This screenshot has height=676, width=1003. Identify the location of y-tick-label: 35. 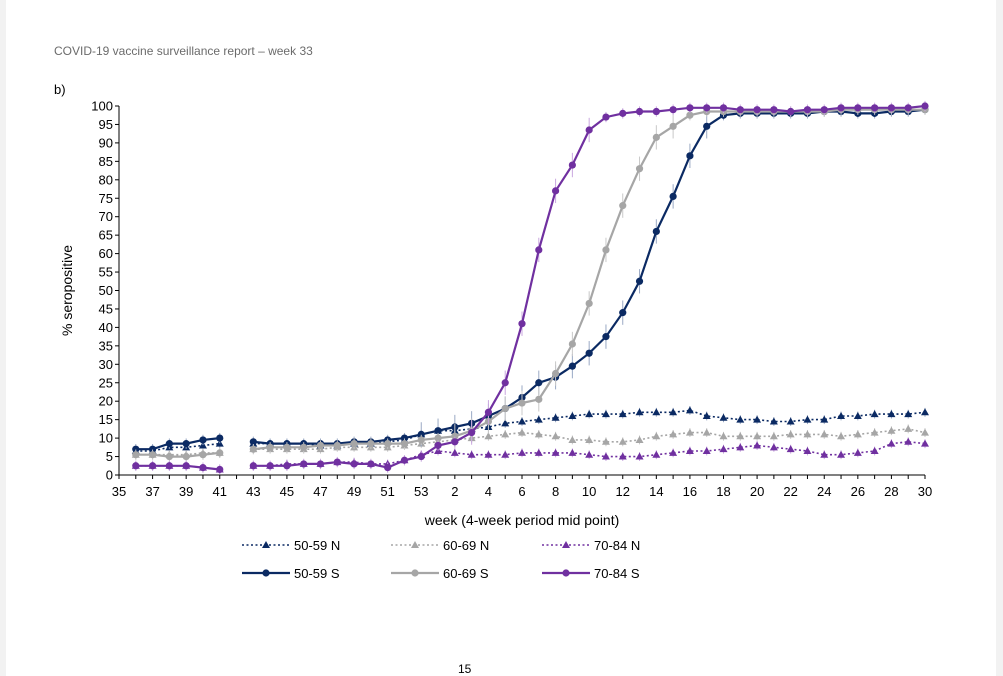
(106, 345).